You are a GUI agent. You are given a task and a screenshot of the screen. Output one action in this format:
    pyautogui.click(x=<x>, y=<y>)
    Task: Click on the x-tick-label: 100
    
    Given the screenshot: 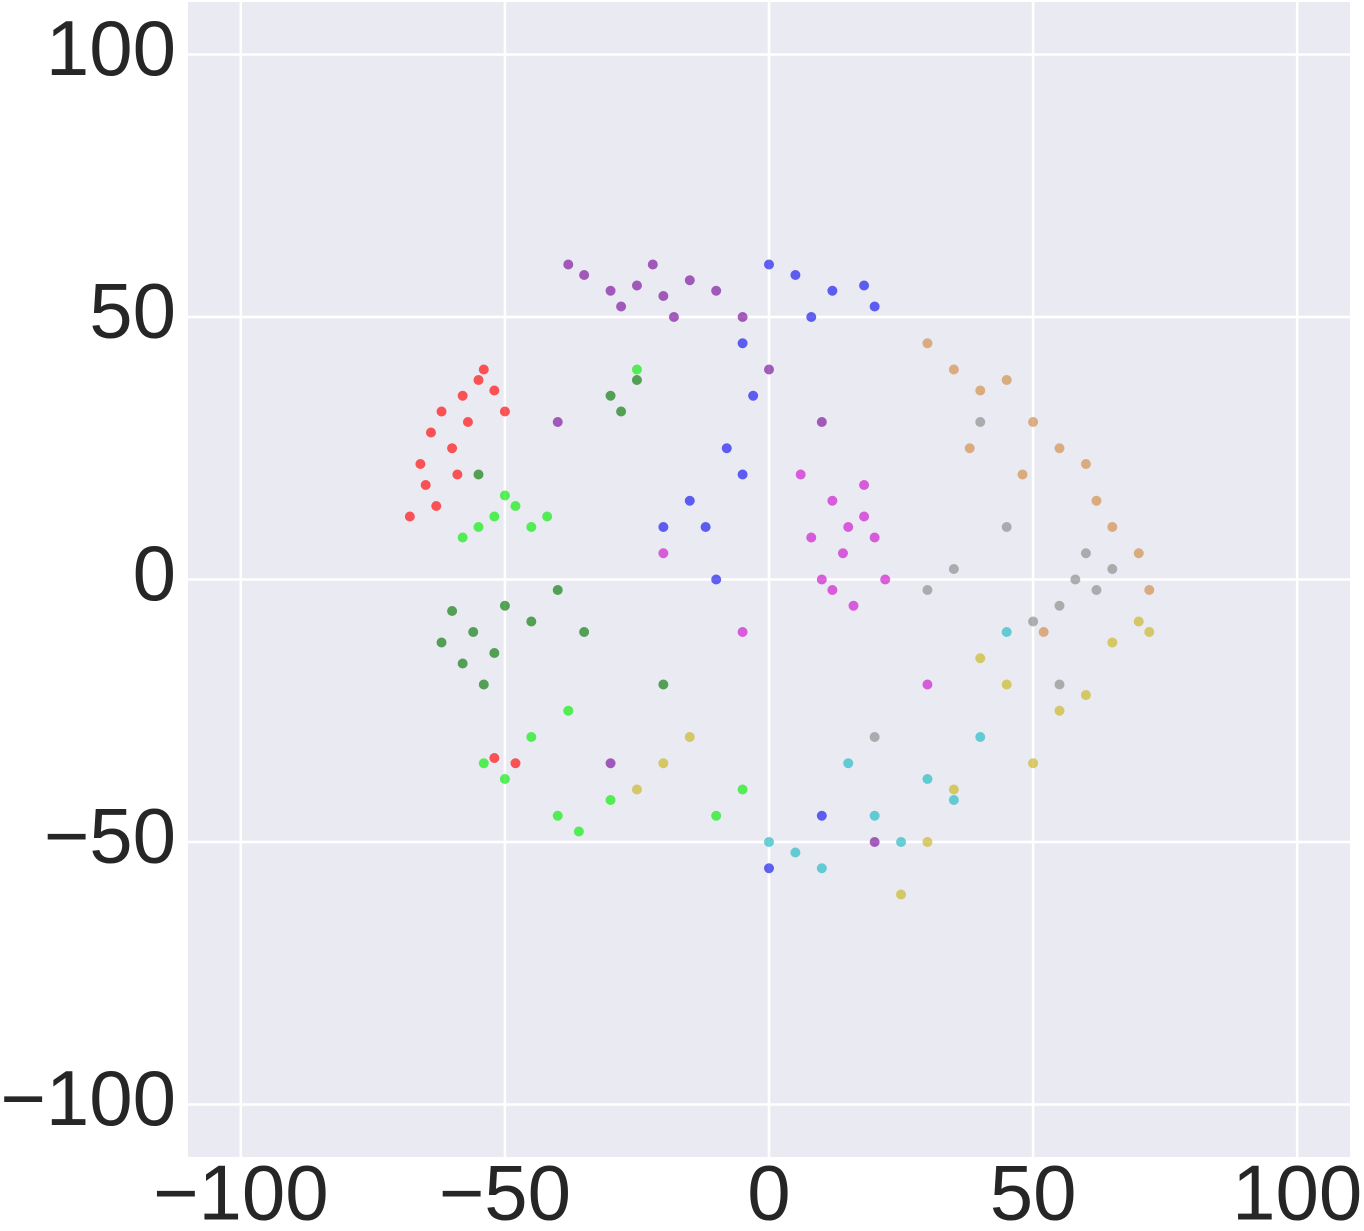 What is the action you would take?
    pyautogui.click(x=1297, y=1190)
    